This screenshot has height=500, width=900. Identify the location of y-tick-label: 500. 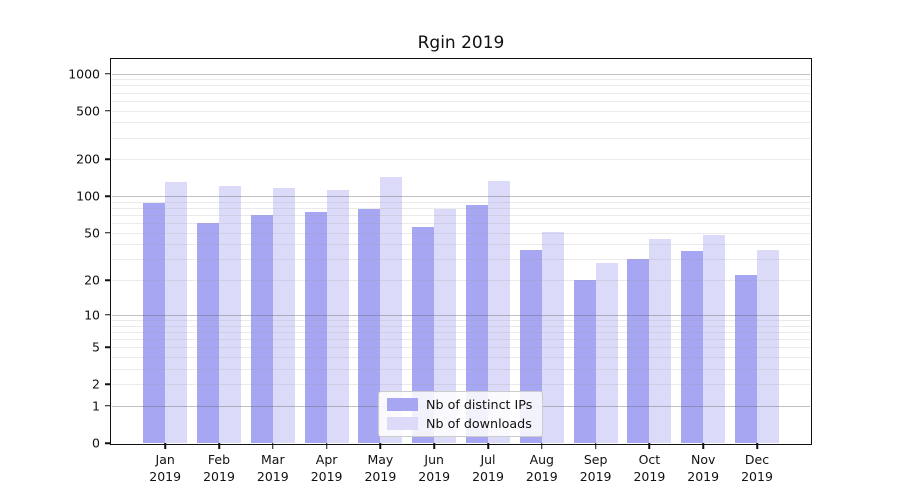
(88, 110).